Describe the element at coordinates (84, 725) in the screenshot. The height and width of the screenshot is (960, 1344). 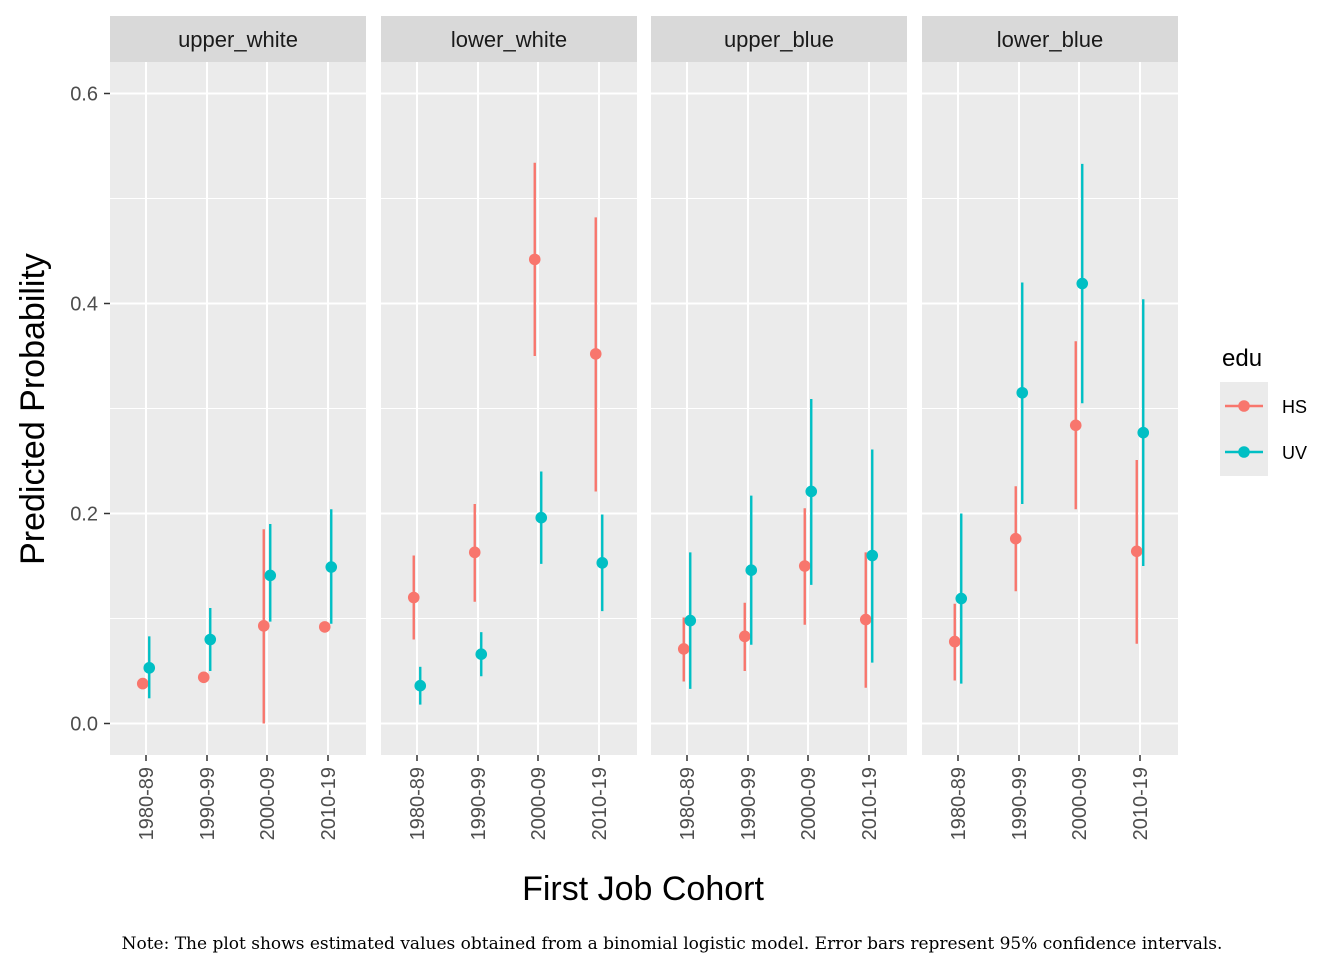
I see `y-tick-label: 0.0` at that location.